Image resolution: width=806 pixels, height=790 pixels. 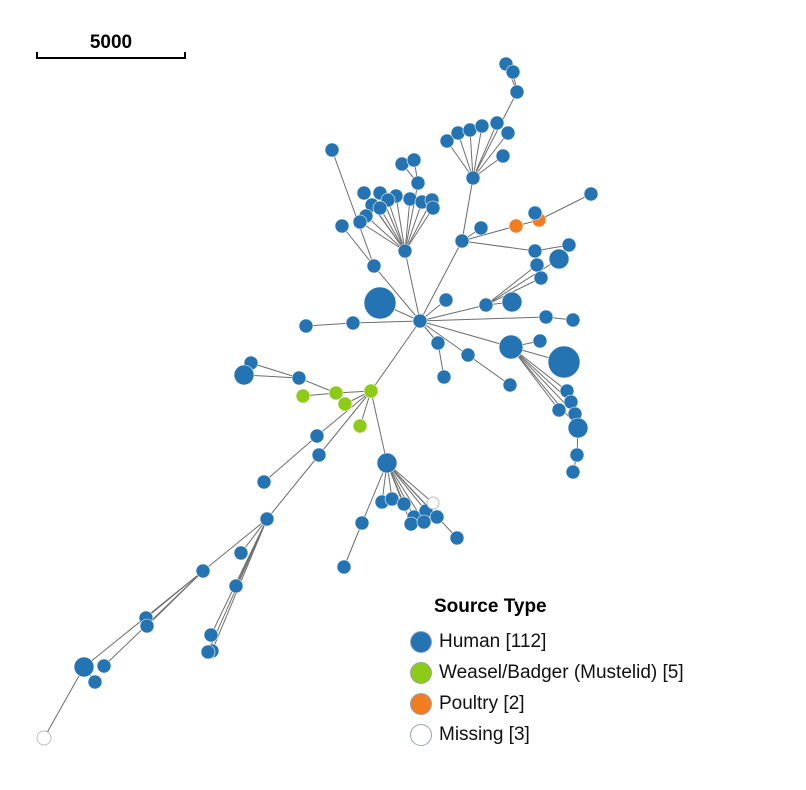 What do you see at coordinates (421, 641) in the screenshot?
I see `legend-swatch-human` at bounding box center [421, 641].